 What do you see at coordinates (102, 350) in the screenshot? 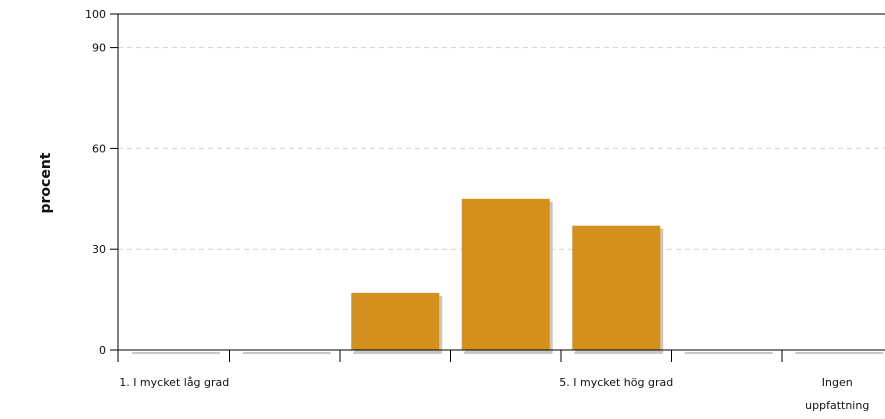
I see `y-tick-label: 0` at bounding box center [102, 350].